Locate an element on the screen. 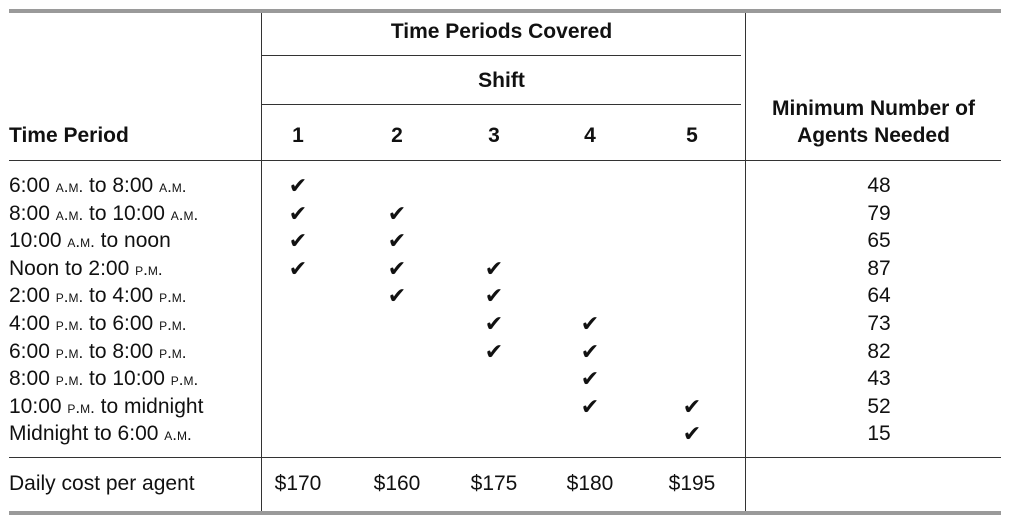  bottom-rule is located at coordinates (505, 513).